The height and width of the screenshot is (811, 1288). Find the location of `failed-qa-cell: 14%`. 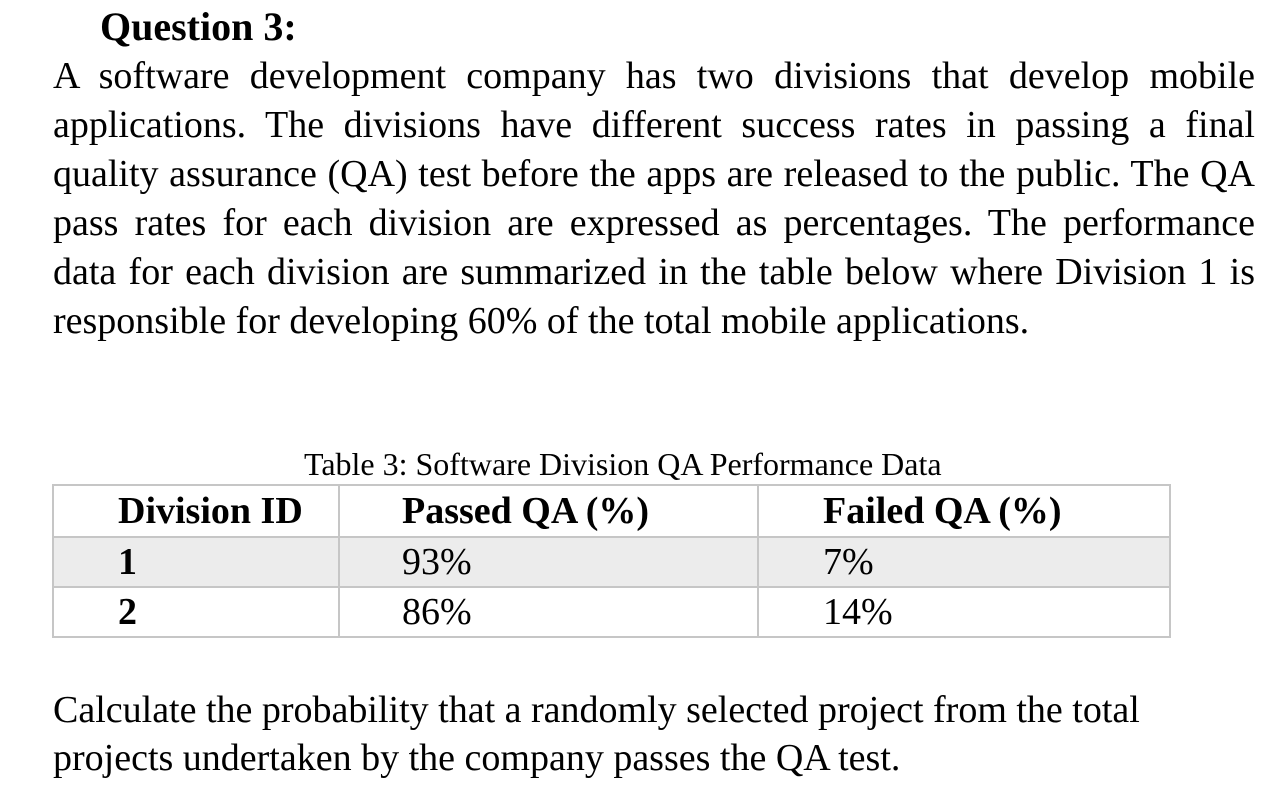

failed-qa-cell: 14% is located at coordinates (964, 612).